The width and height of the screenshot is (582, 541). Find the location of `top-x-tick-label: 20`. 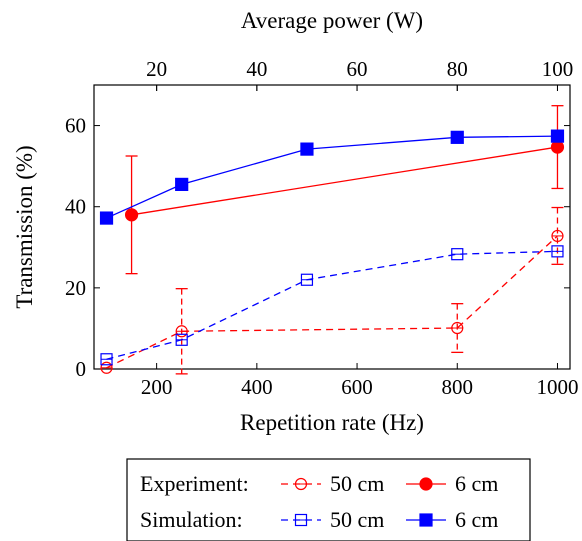

top-x-tick-label: 20 is located at coordinates (156, 69).